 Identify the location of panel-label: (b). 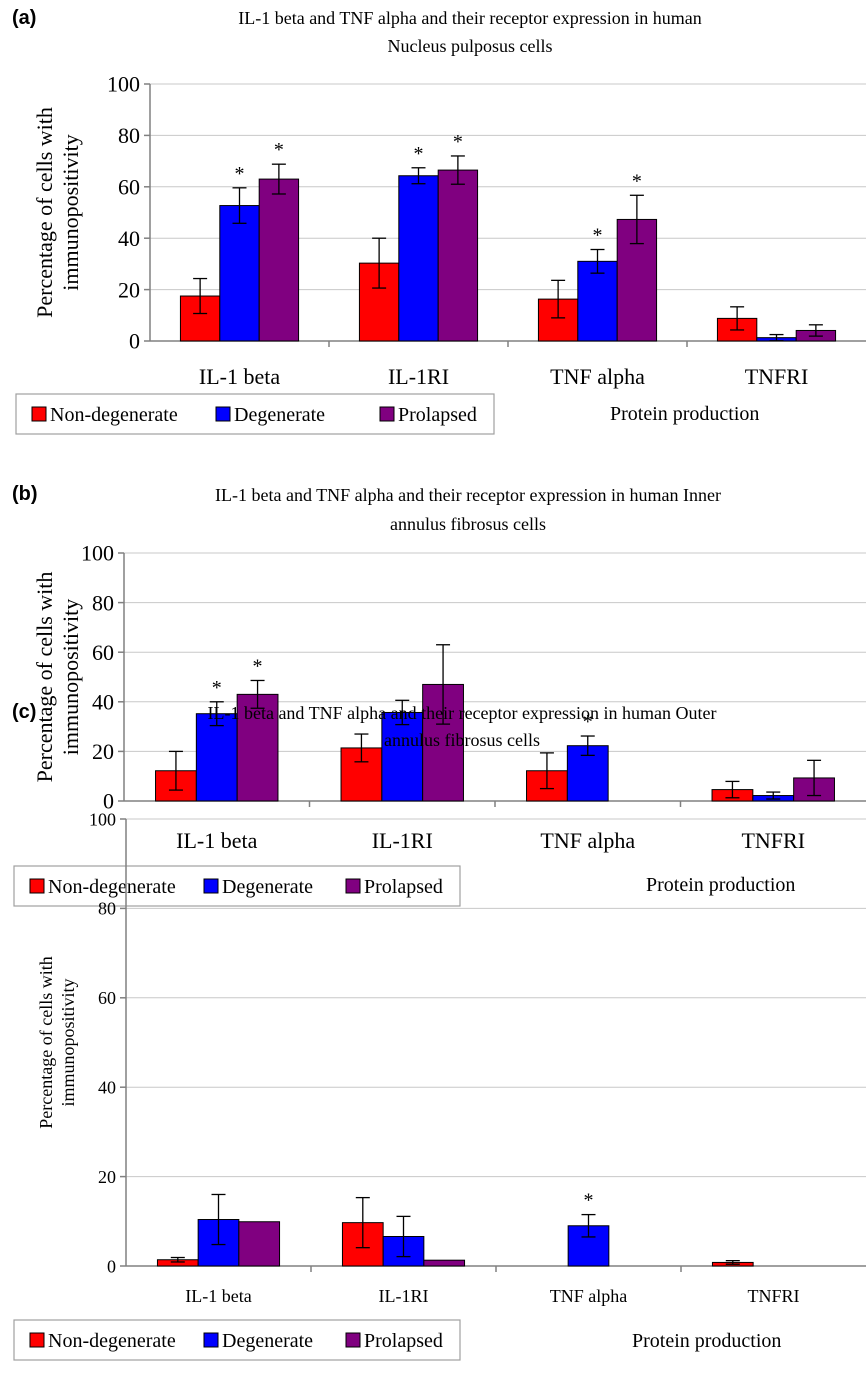
(25, 494).